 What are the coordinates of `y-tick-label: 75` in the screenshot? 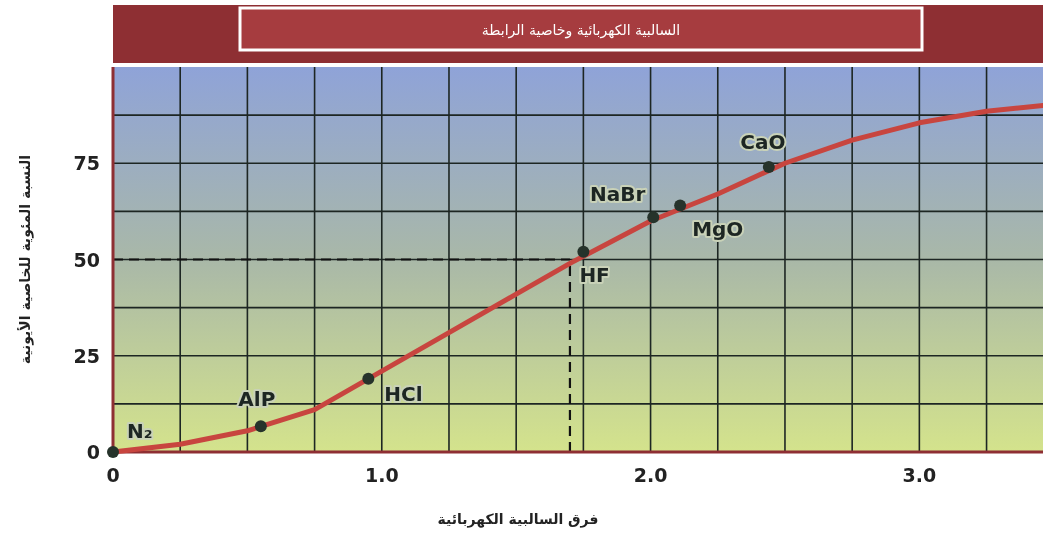 It's located at (86, 163).